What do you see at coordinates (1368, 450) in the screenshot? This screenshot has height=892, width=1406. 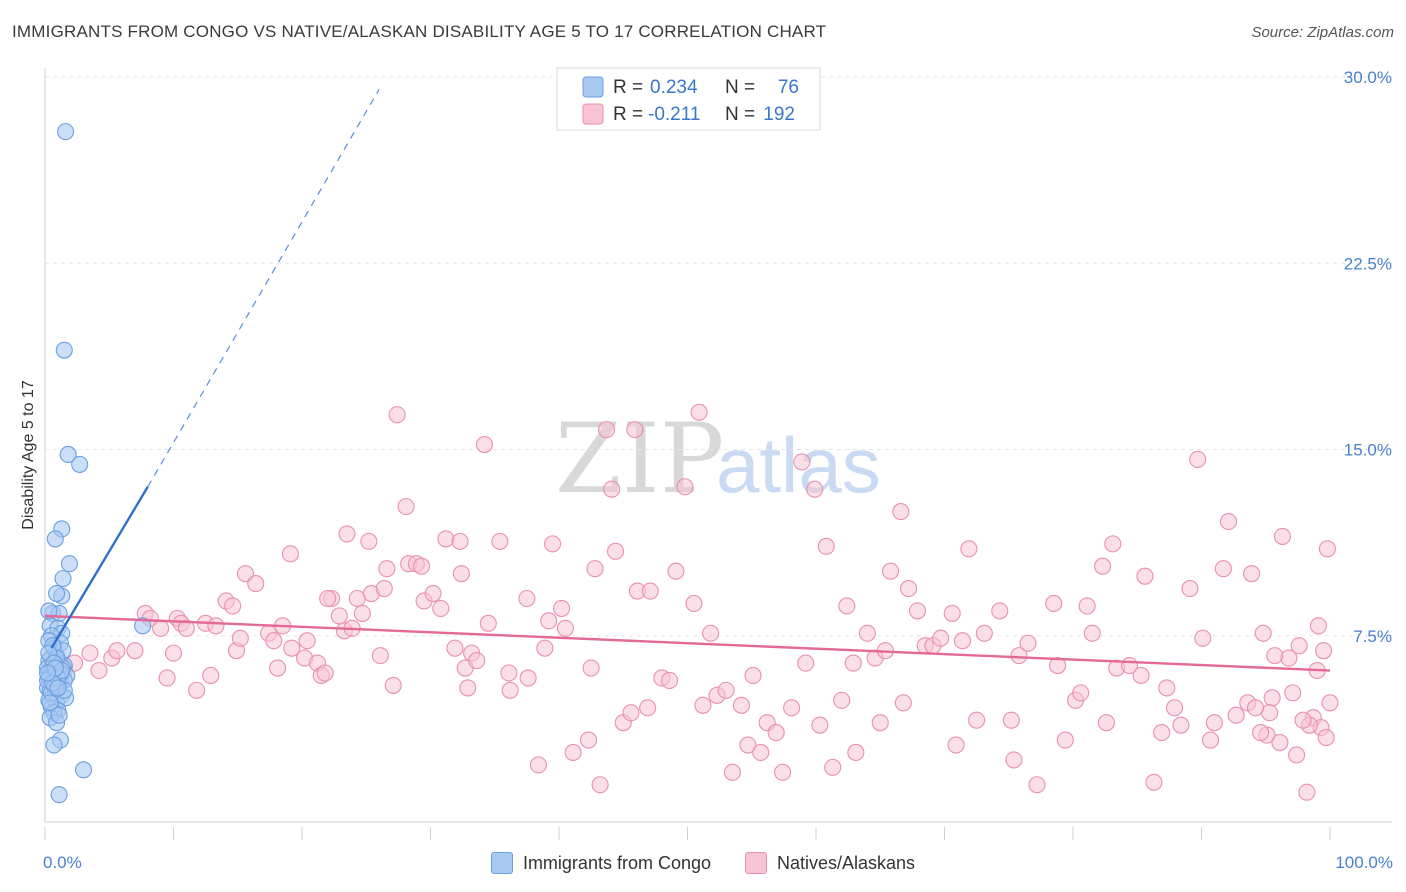 I see `y-tick-label: 15.0%` at bounding box center [1368, 450].